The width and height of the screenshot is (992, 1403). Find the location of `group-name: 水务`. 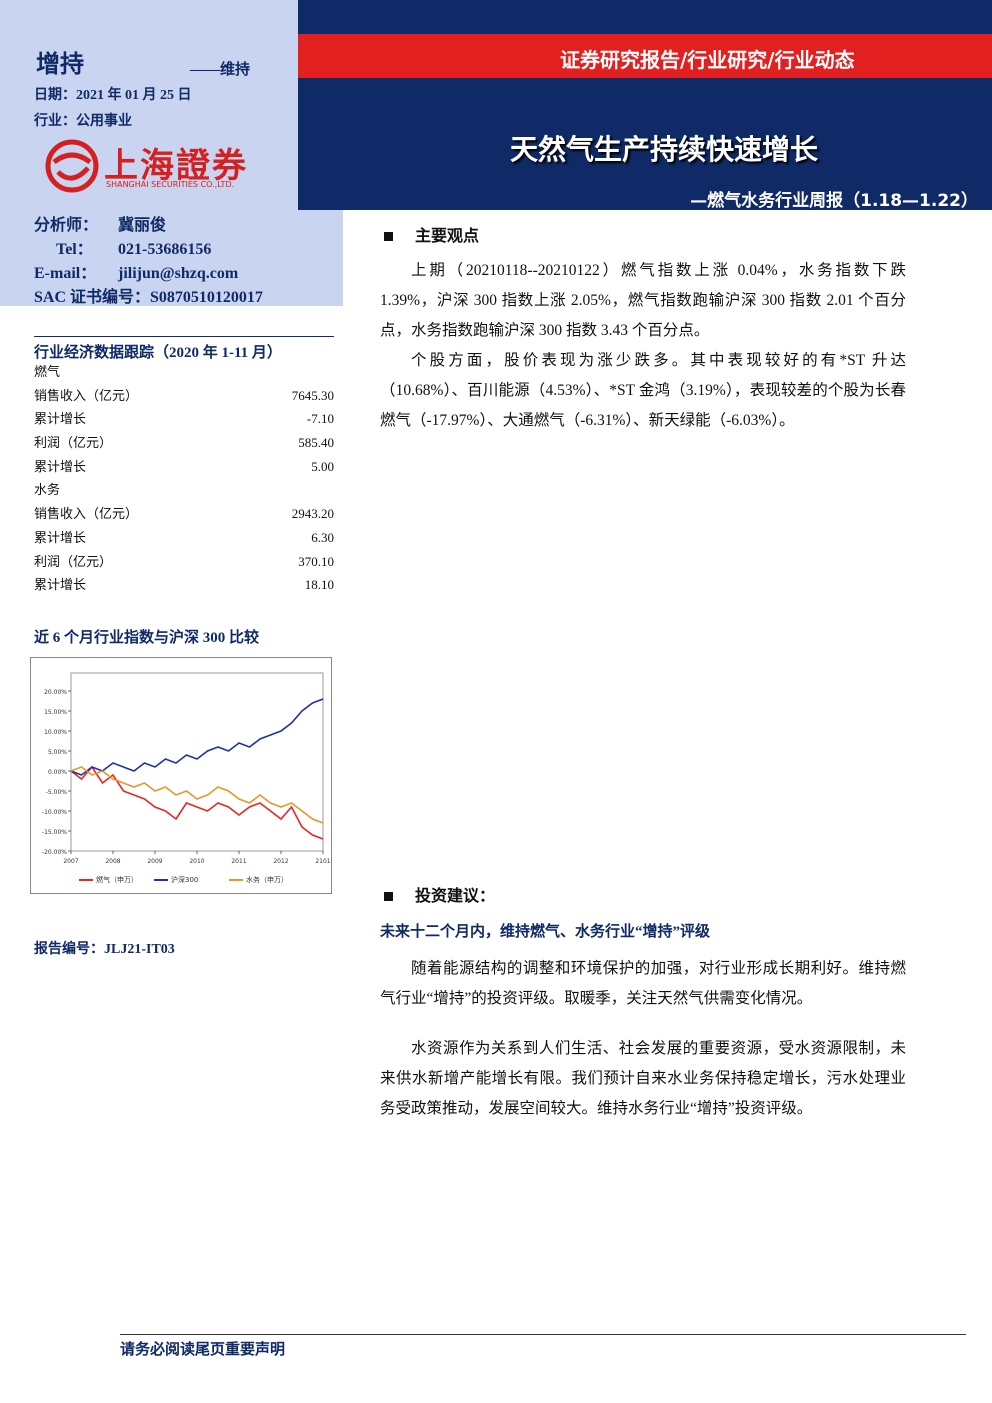

group-name: 水务 is located at coordinates (47, 490).